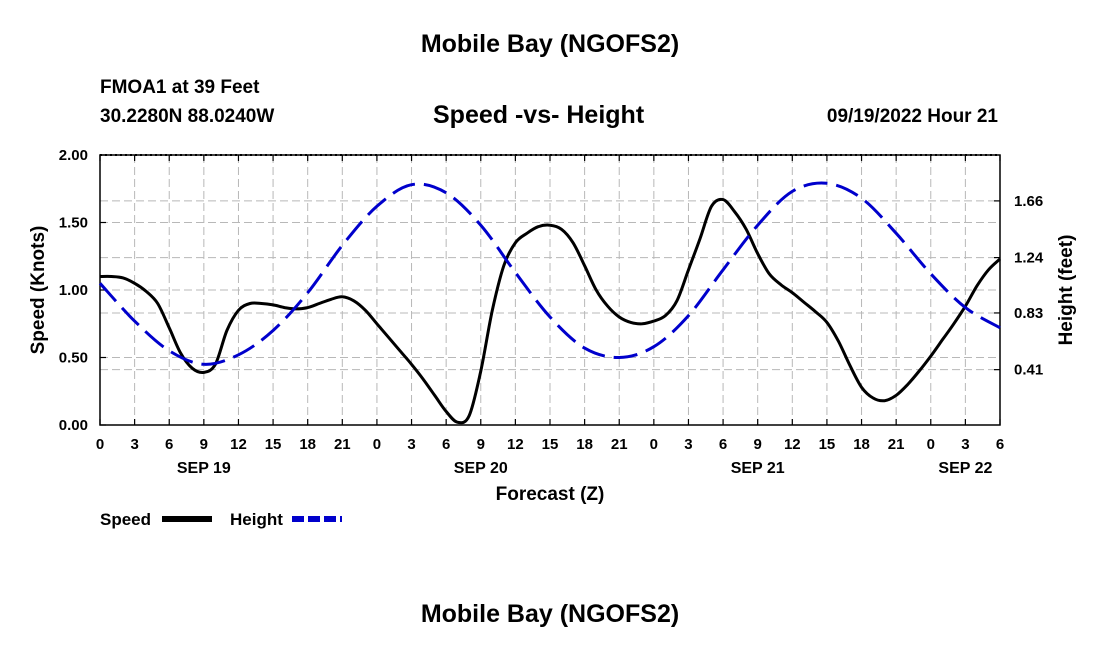 The width and height of the screenshot is (1100, 650). What do you see at coordinates (758, 468) in the screenshot?
I see `x-date-label: SEP 21` at bounding box center [758, 468].